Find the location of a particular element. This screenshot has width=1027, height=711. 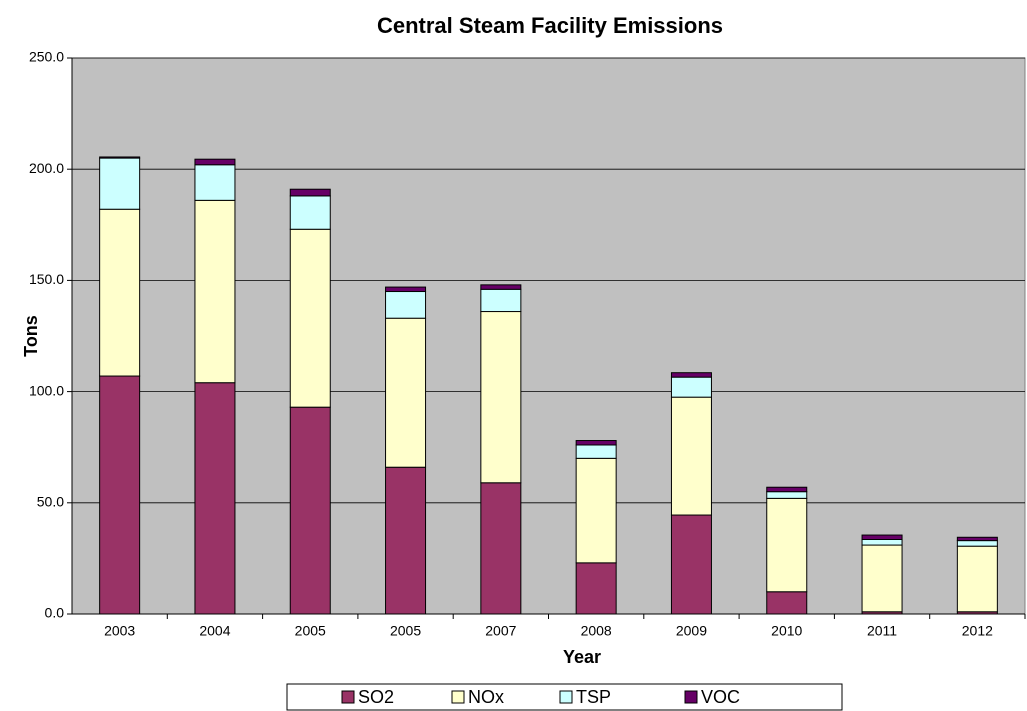

legend-label: NOx is located at coordinates (486, 697).